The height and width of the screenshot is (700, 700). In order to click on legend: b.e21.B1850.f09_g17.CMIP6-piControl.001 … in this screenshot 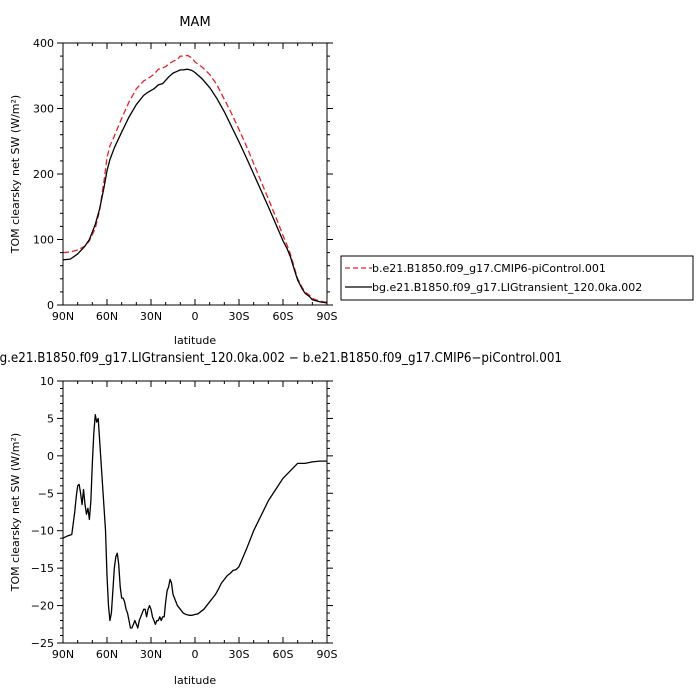, I will do `click(517, 278)`.